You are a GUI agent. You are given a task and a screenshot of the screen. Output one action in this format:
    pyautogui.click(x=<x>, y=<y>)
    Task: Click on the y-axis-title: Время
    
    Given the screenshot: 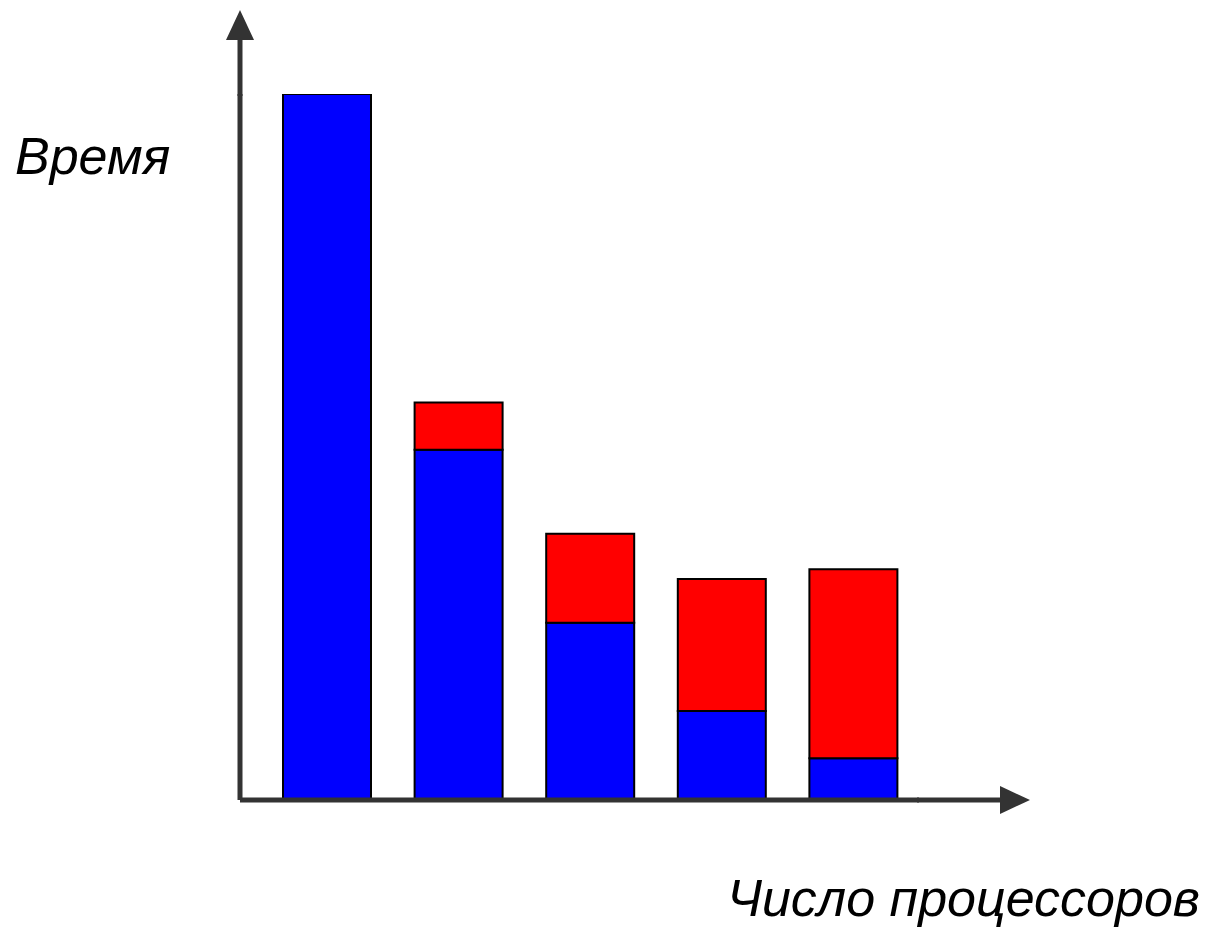 What is the action you would take?
    pyautogui.click(x=93, y=156)
    